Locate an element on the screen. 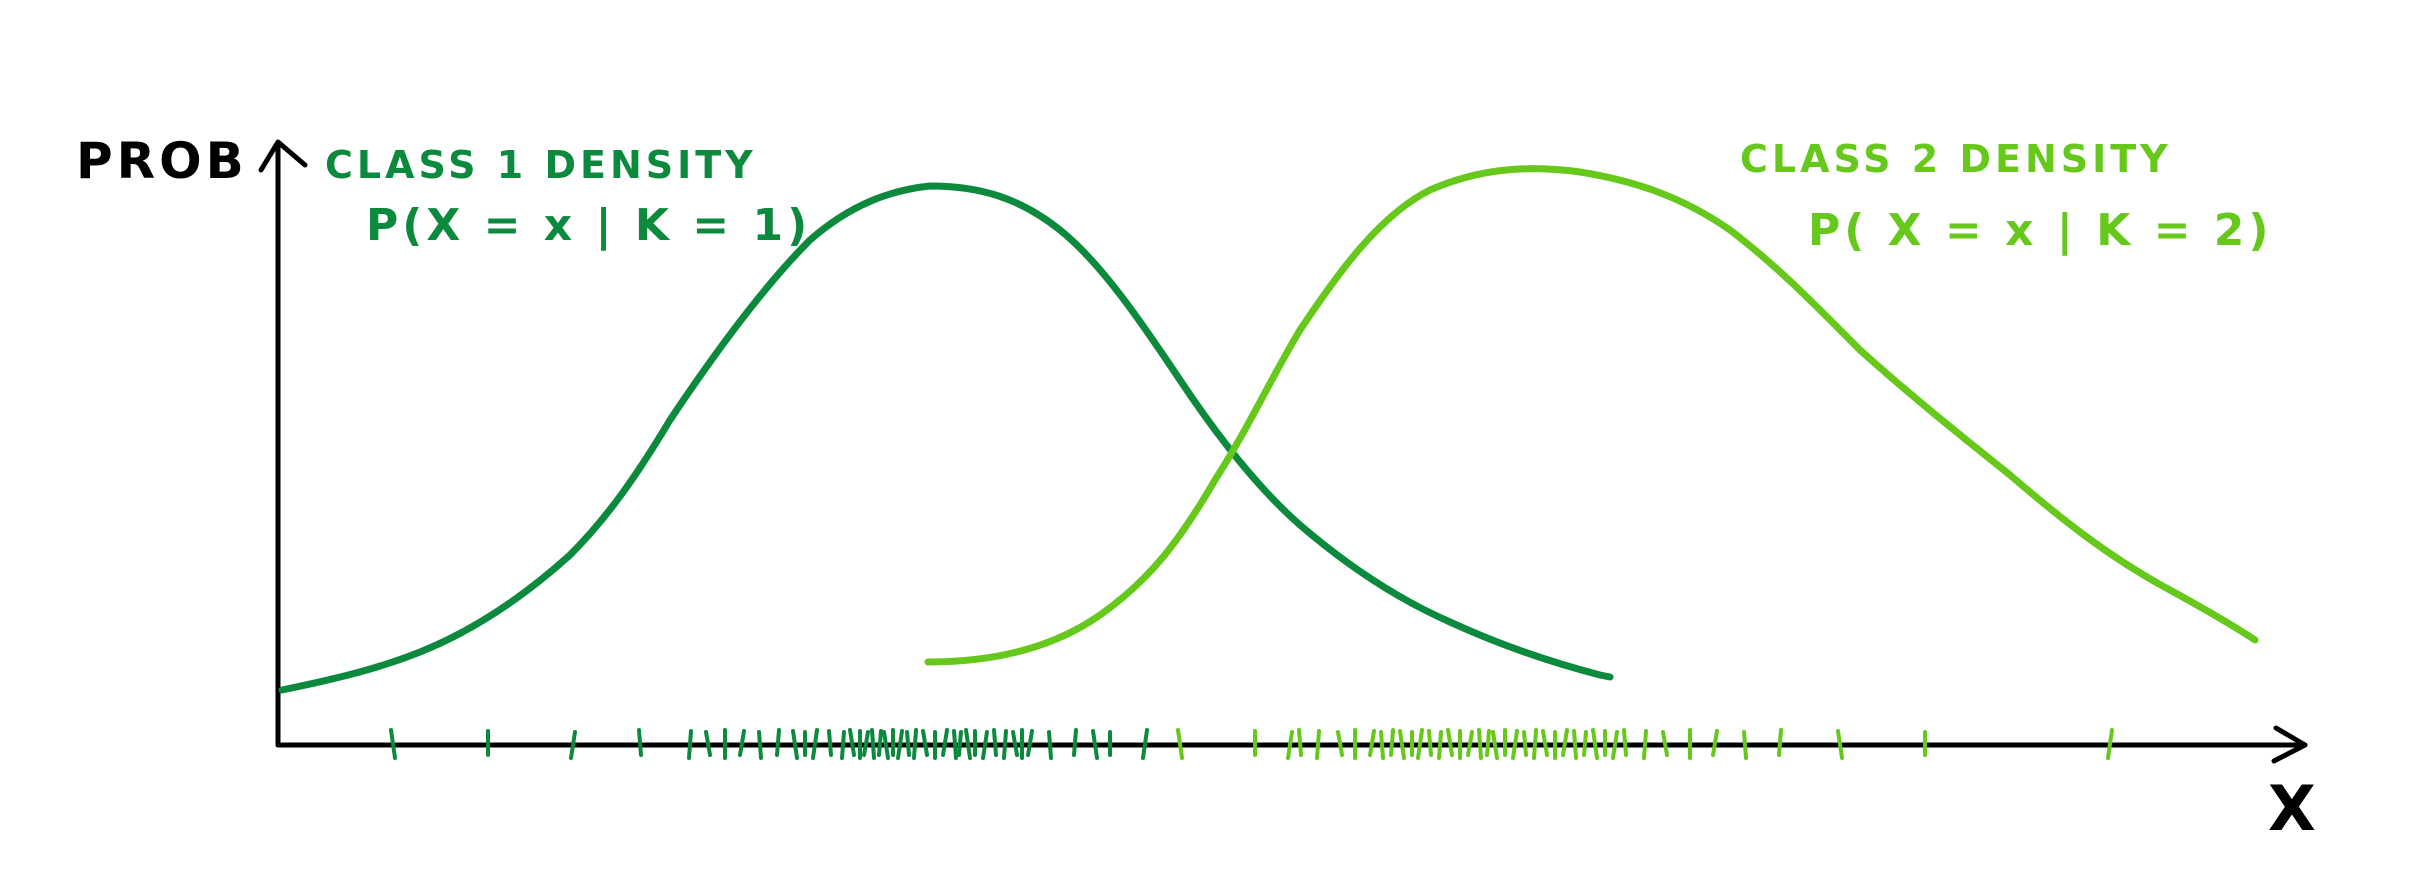 This screenshot has width=2412, height=870. class2-rug-ticks is located at coordinates (1645, 744).